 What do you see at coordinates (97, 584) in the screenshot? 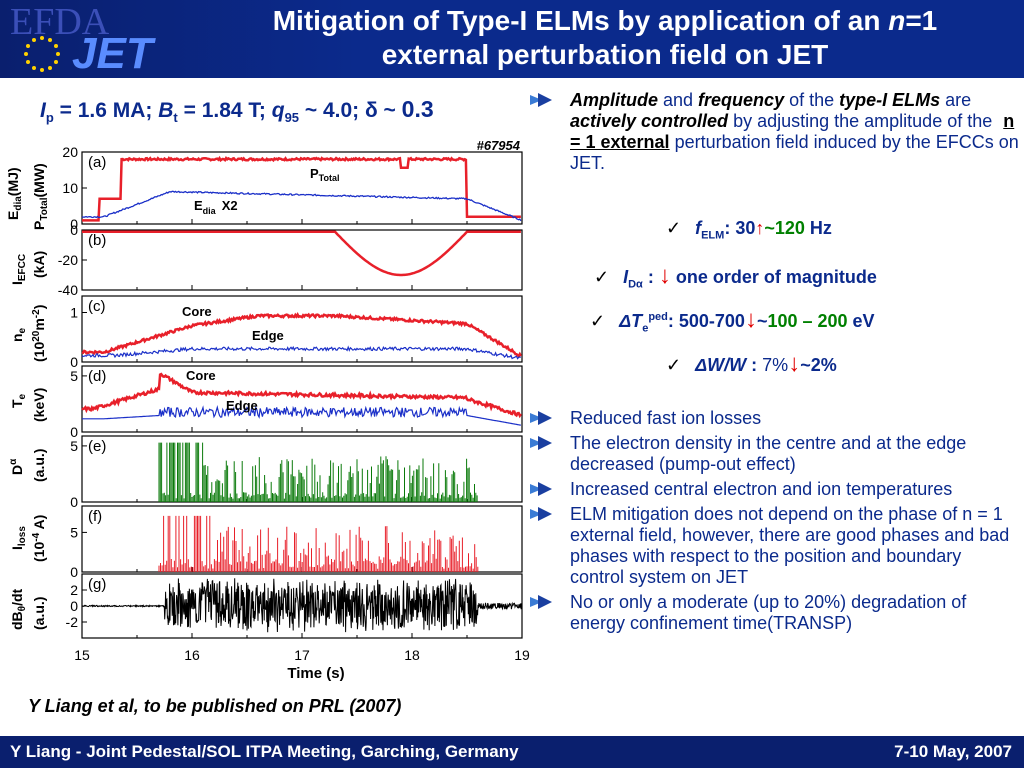
I see `panel-label-g: (g)` at bounding box center [97, 584].